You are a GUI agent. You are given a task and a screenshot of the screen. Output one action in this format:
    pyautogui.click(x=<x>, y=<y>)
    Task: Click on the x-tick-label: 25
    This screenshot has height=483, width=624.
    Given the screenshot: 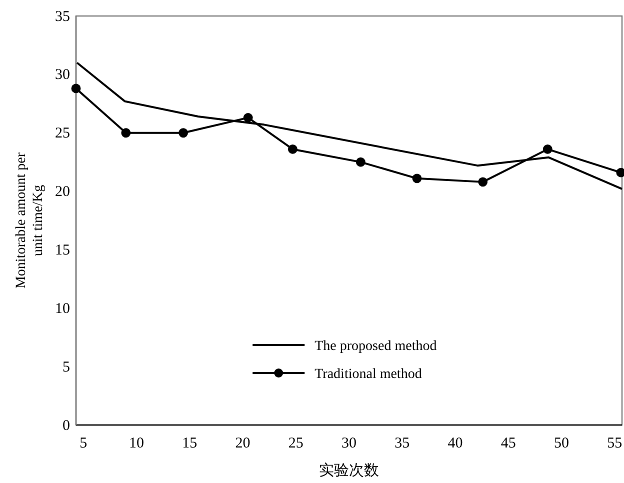 What is the action you would take?
    pyautogui.click(x=296, y=444)
    